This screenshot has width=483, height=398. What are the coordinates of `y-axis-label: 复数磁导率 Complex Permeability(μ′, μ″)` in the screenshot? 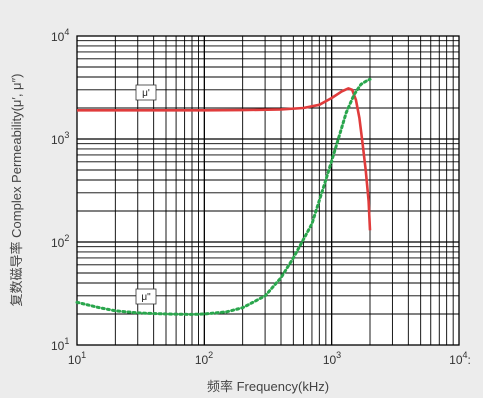 It's located at (16, 190).